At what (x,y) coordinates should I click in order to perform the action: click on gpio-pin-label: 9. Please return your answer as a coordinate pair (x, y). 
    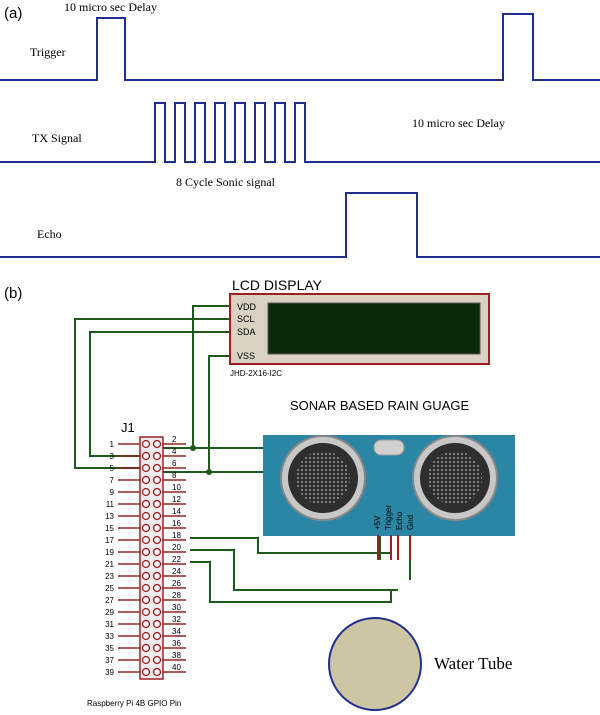
    Looking at the image, I should click on (112, 492).